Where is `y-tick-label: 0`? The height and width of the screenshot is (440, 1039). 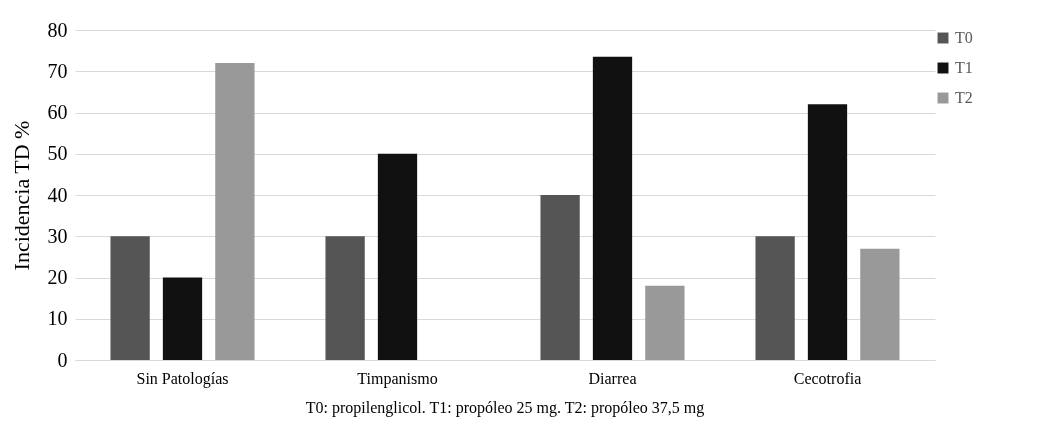
y-tick-label: 0 is located at coordinates (62, 359).